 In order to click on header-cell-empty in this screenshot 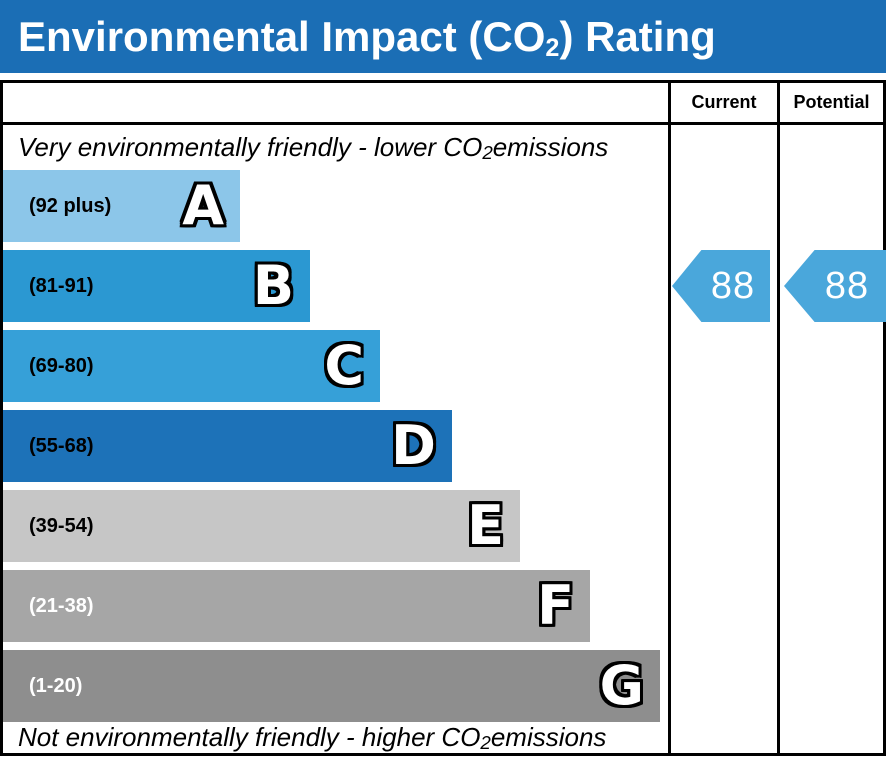, I will do `click(335, 102)`.